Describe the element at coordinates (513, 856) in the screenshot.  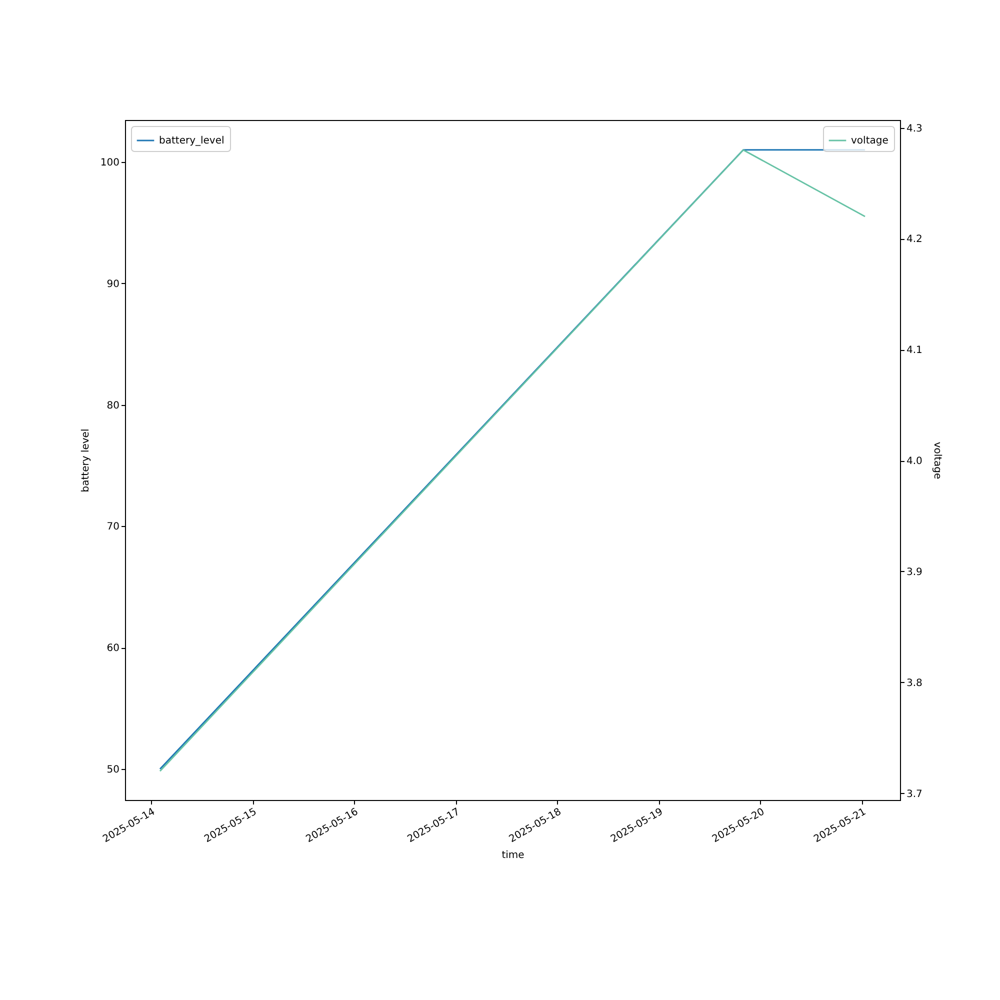
I see `x-axis-title: time` at that location.